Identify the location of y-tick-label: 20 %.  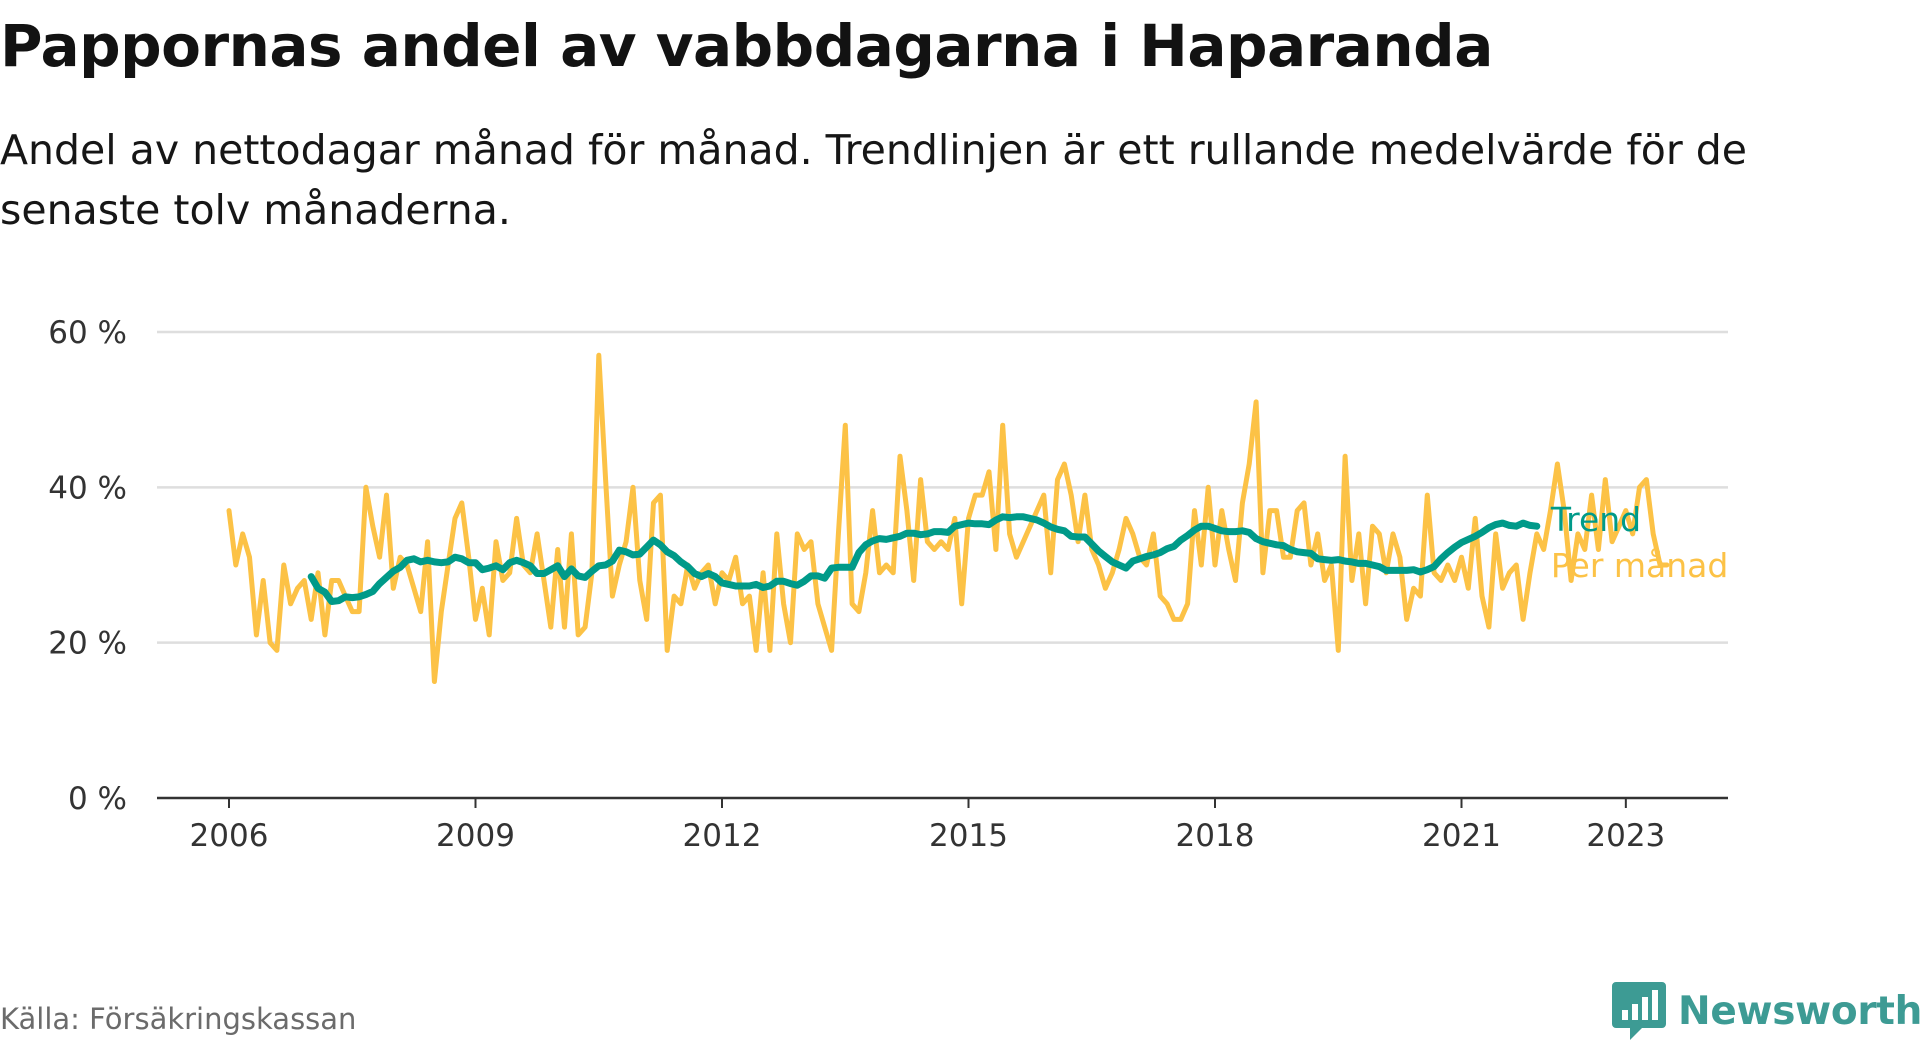
(87, 644).